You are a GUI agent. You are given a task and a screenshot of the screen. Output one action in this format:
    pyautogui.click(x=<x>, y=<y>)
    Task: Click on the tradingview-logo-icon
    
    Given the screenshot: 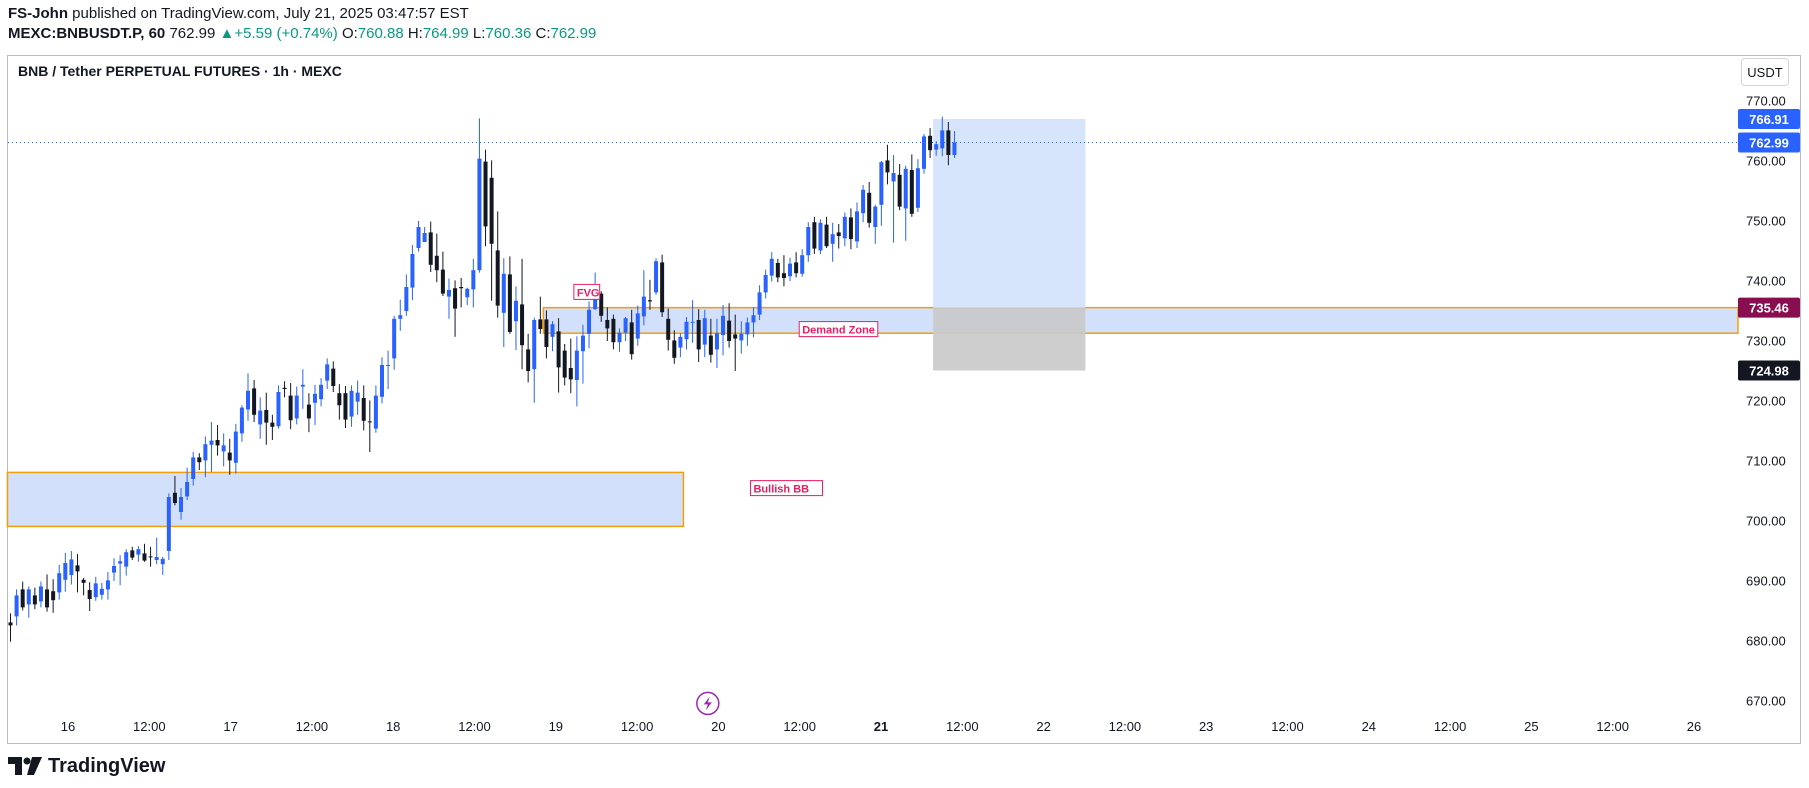 What is the action you would take?
    pyautogui.click(x=25, y=766)
    